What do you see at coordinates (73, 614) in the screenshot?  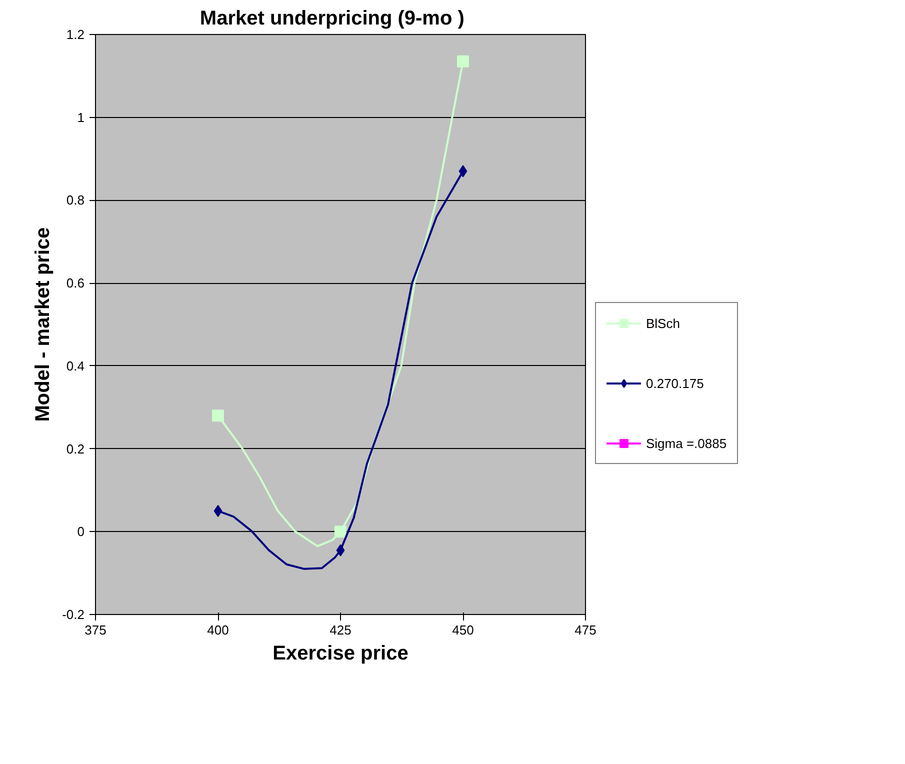 I see `y-tick-label: -0.2` at bounding box center [73, 614].